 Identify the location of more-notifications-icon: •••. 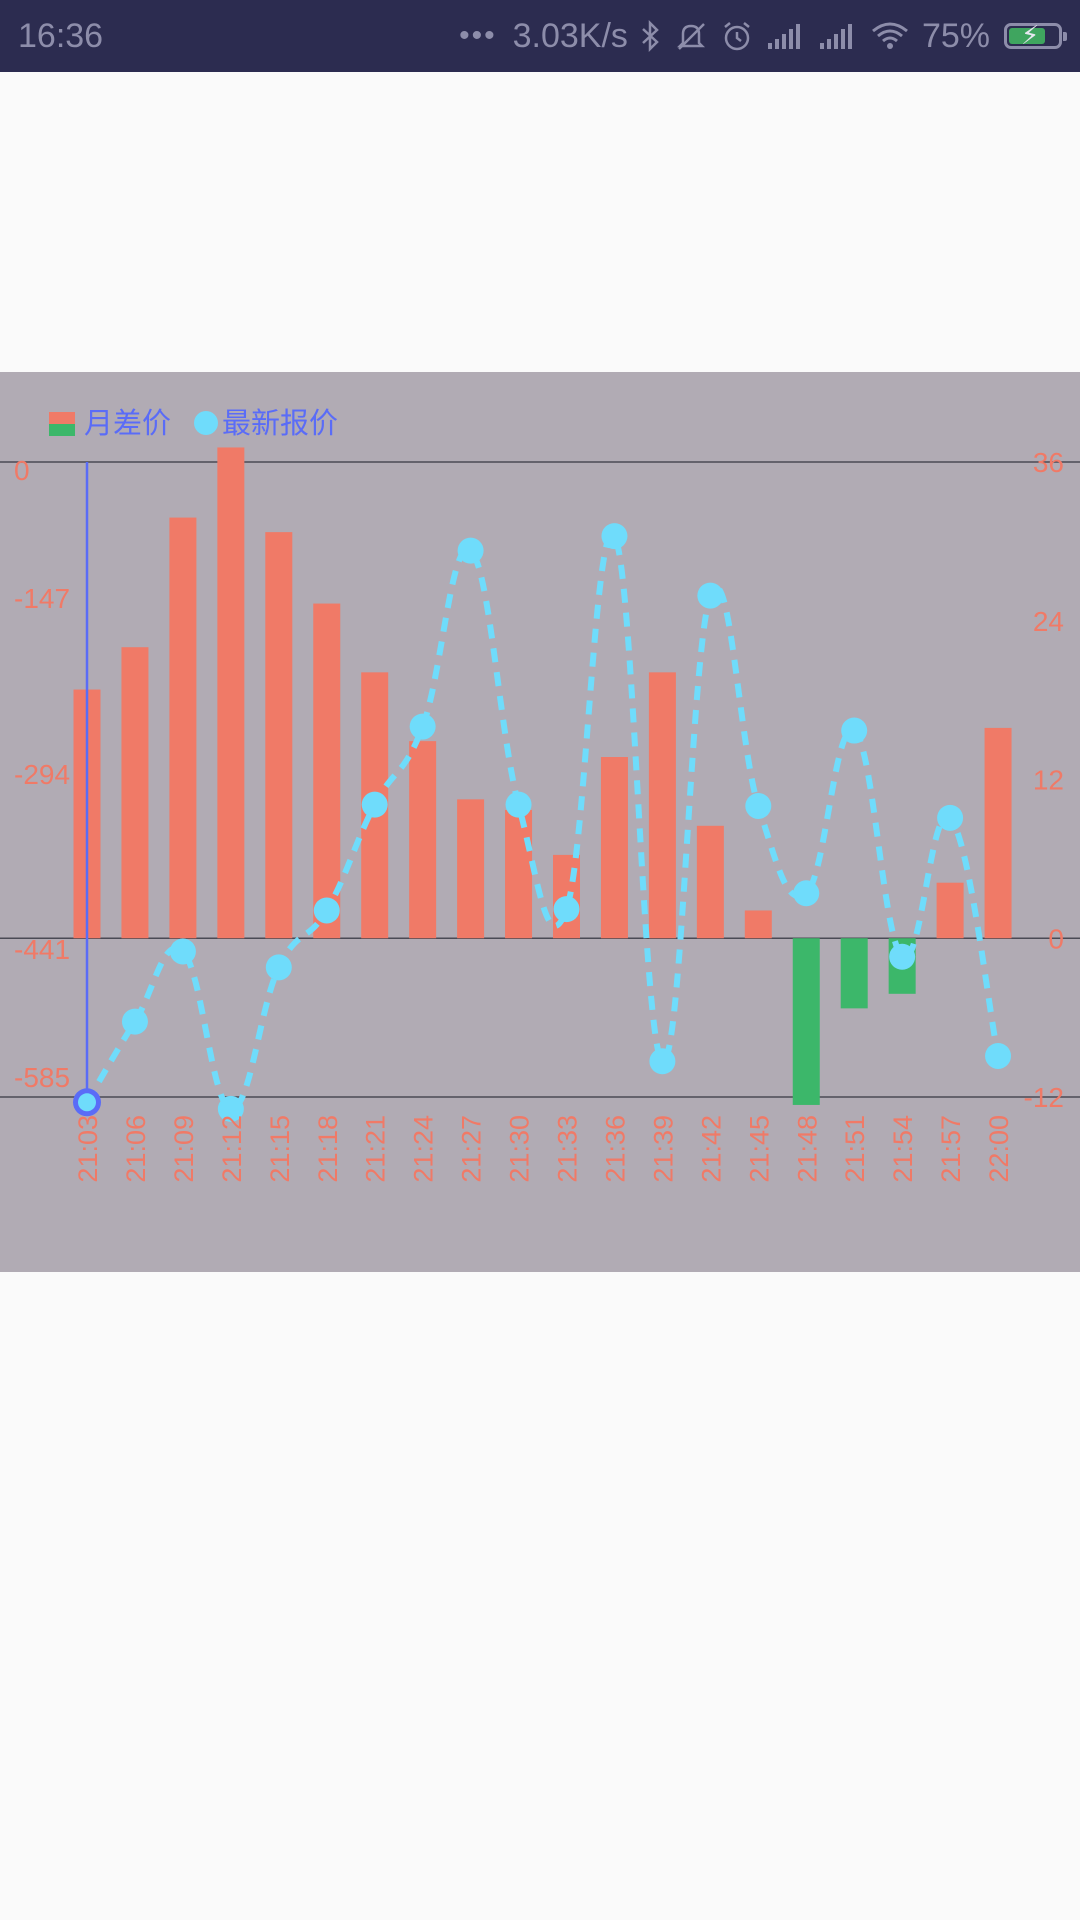
(478, 35).